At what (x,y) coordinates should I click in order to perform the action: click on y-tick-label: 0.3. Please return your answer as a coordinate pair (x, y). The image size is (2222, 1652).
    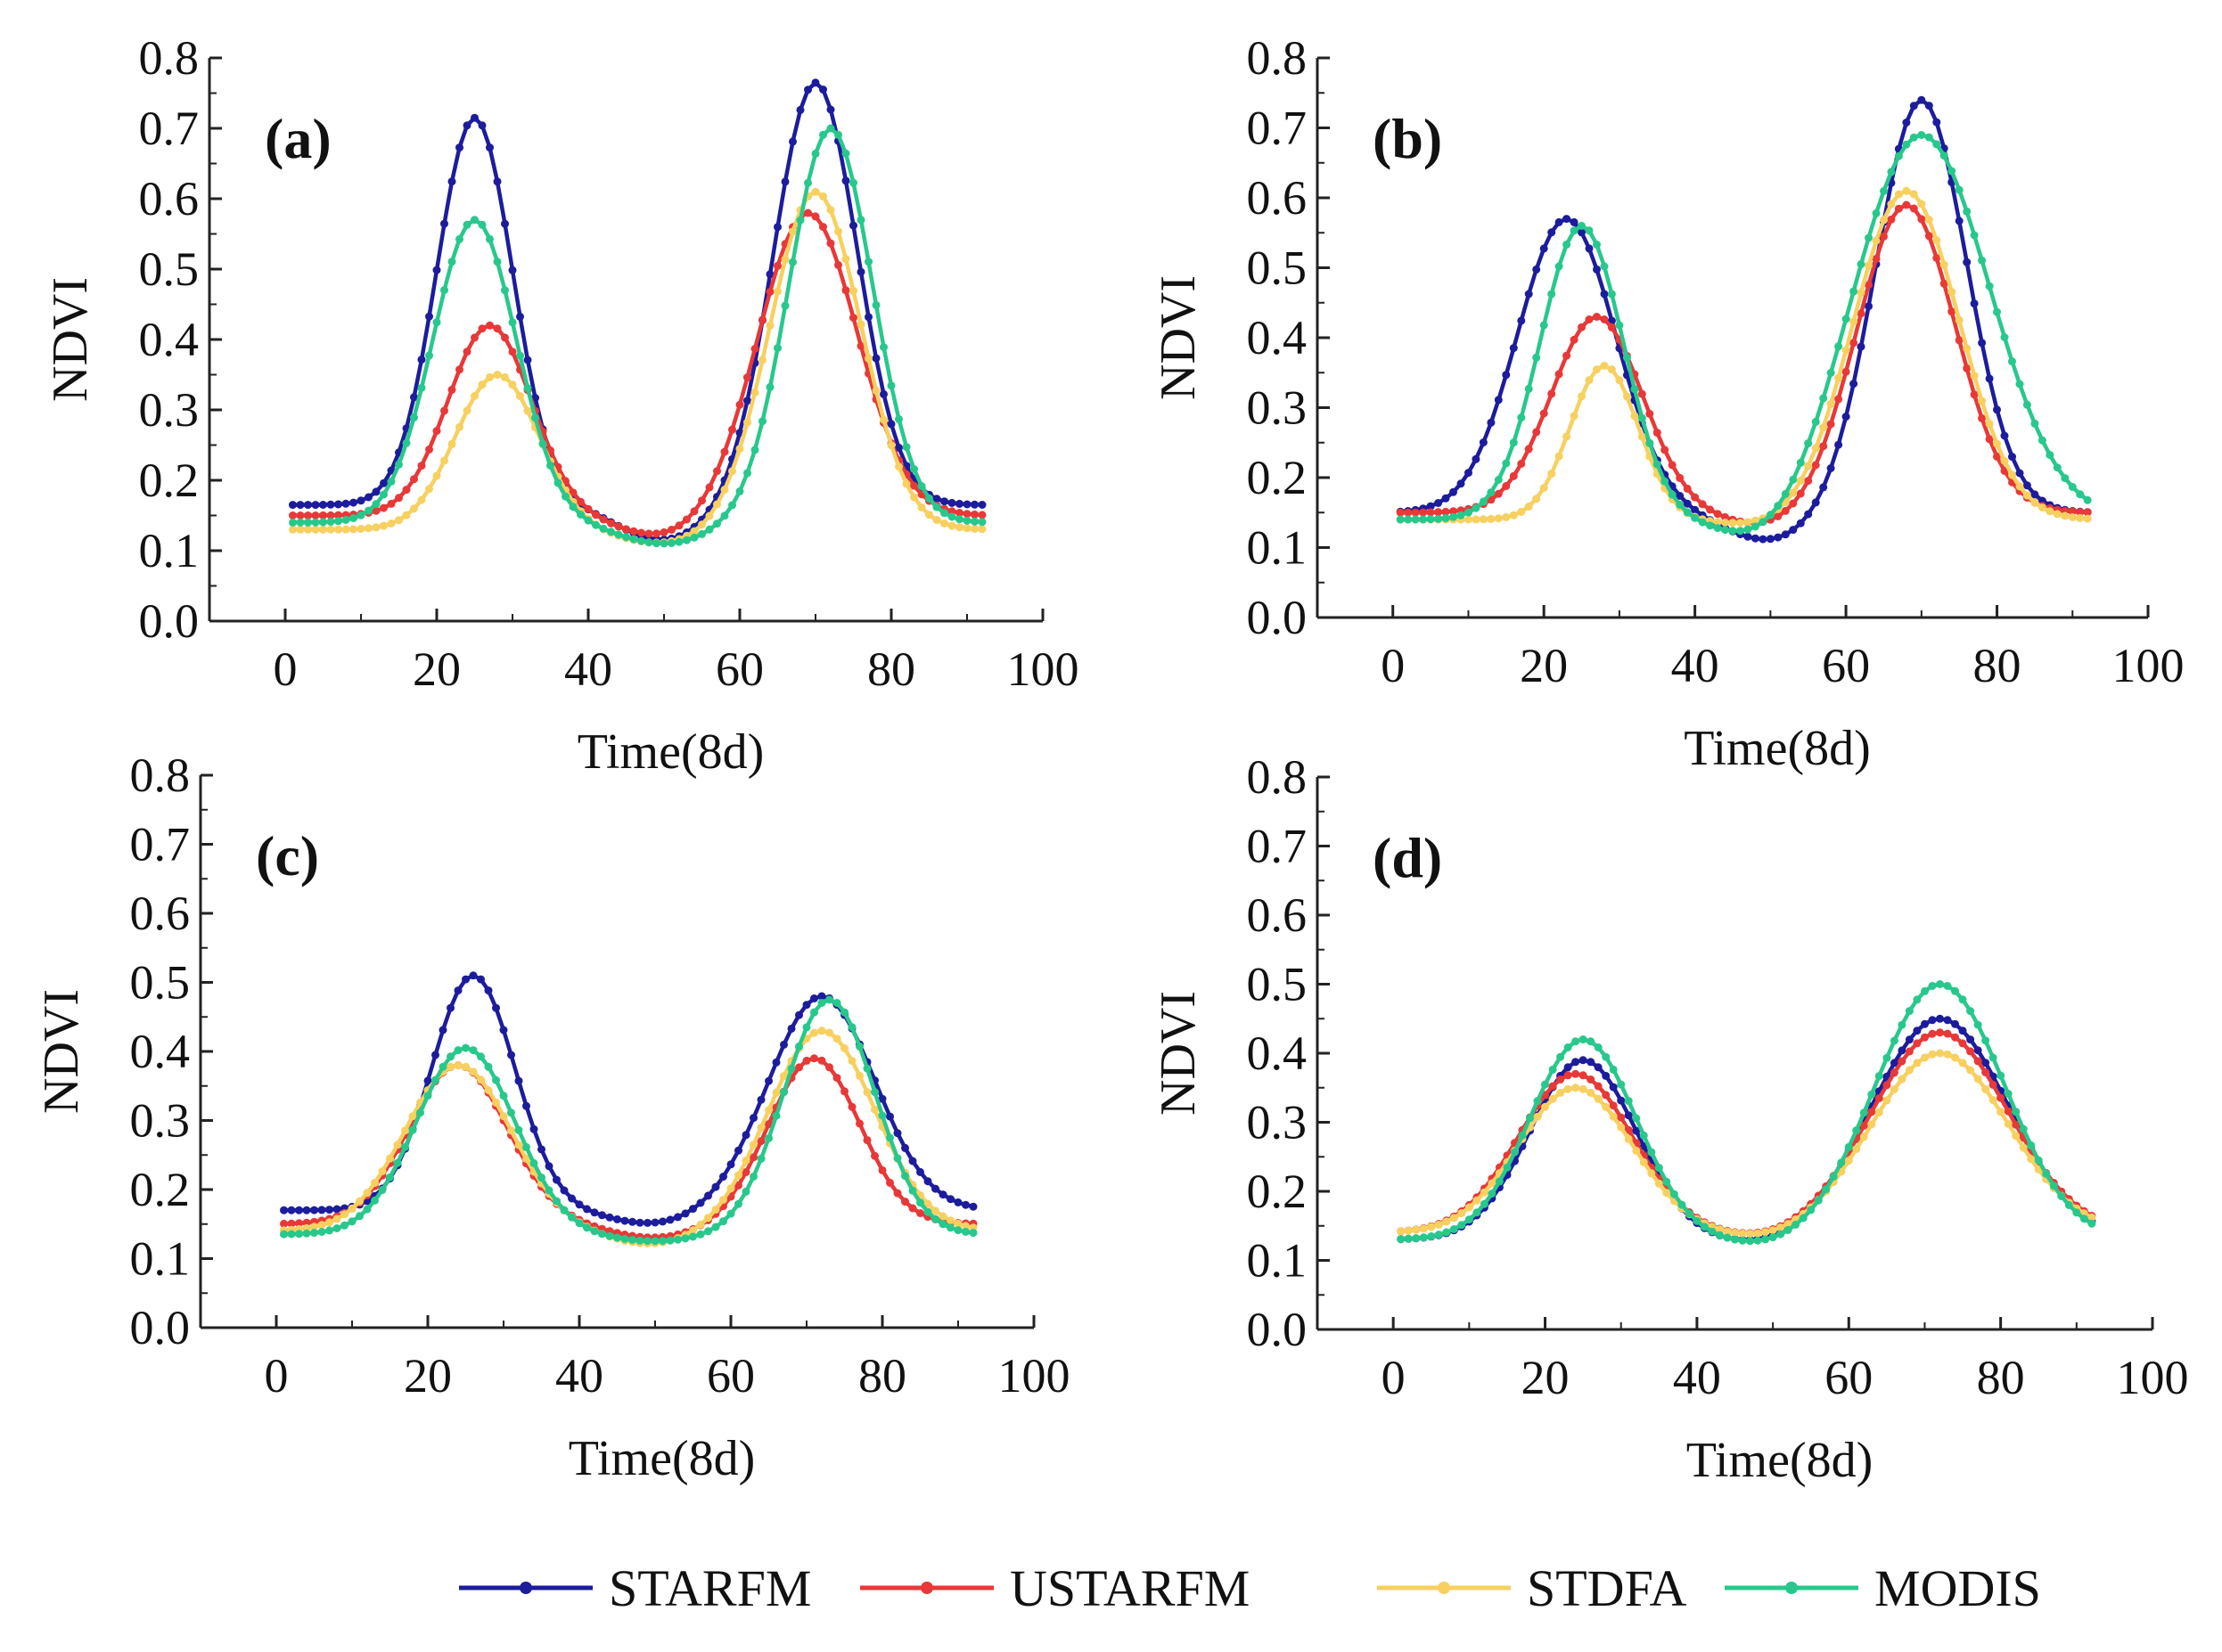
    Looking at the image, I should click on (1278, 1122).